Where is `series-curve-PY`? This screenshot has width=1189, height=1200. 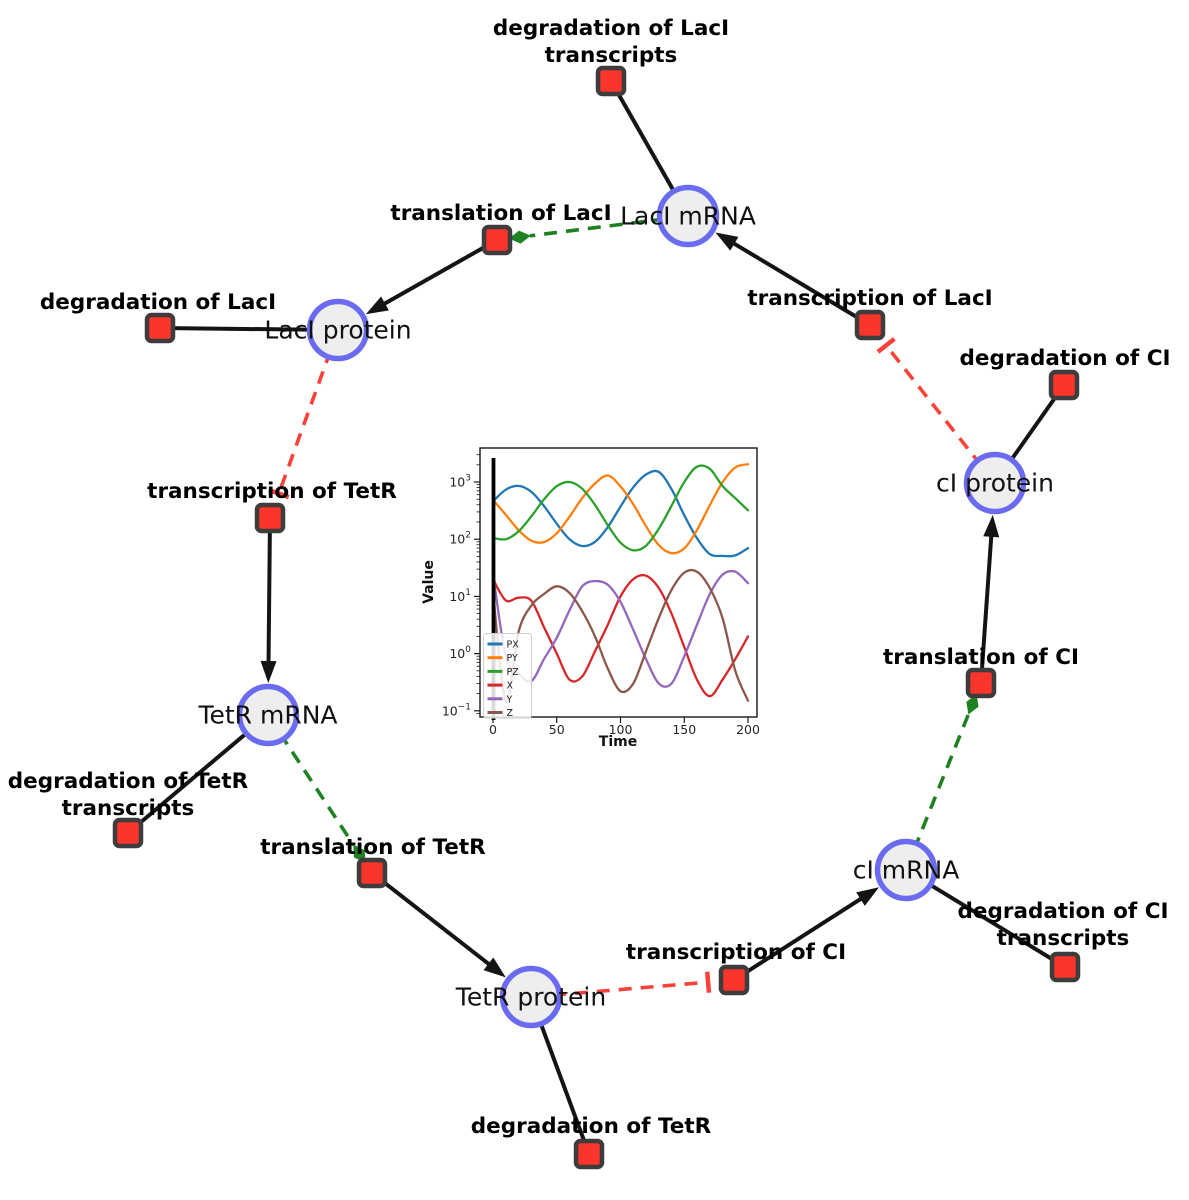
series-curve-PY is located at coordinates (620, 509).